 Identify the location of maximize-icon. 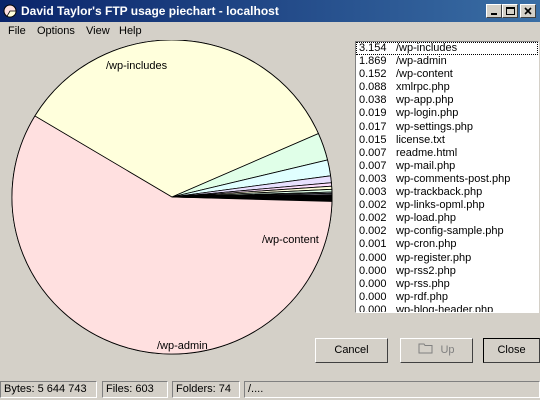
(510, 11).